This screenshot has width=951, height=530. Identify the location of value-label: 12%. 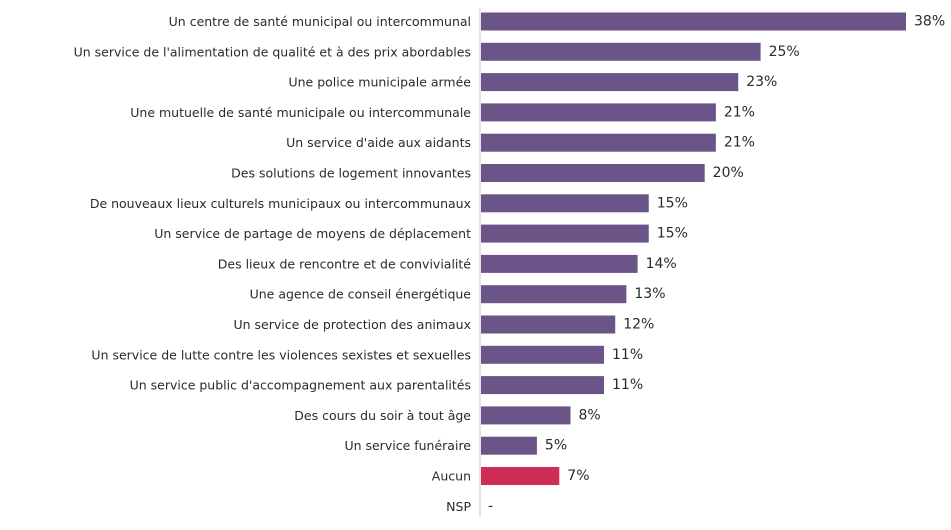
(638, 325).